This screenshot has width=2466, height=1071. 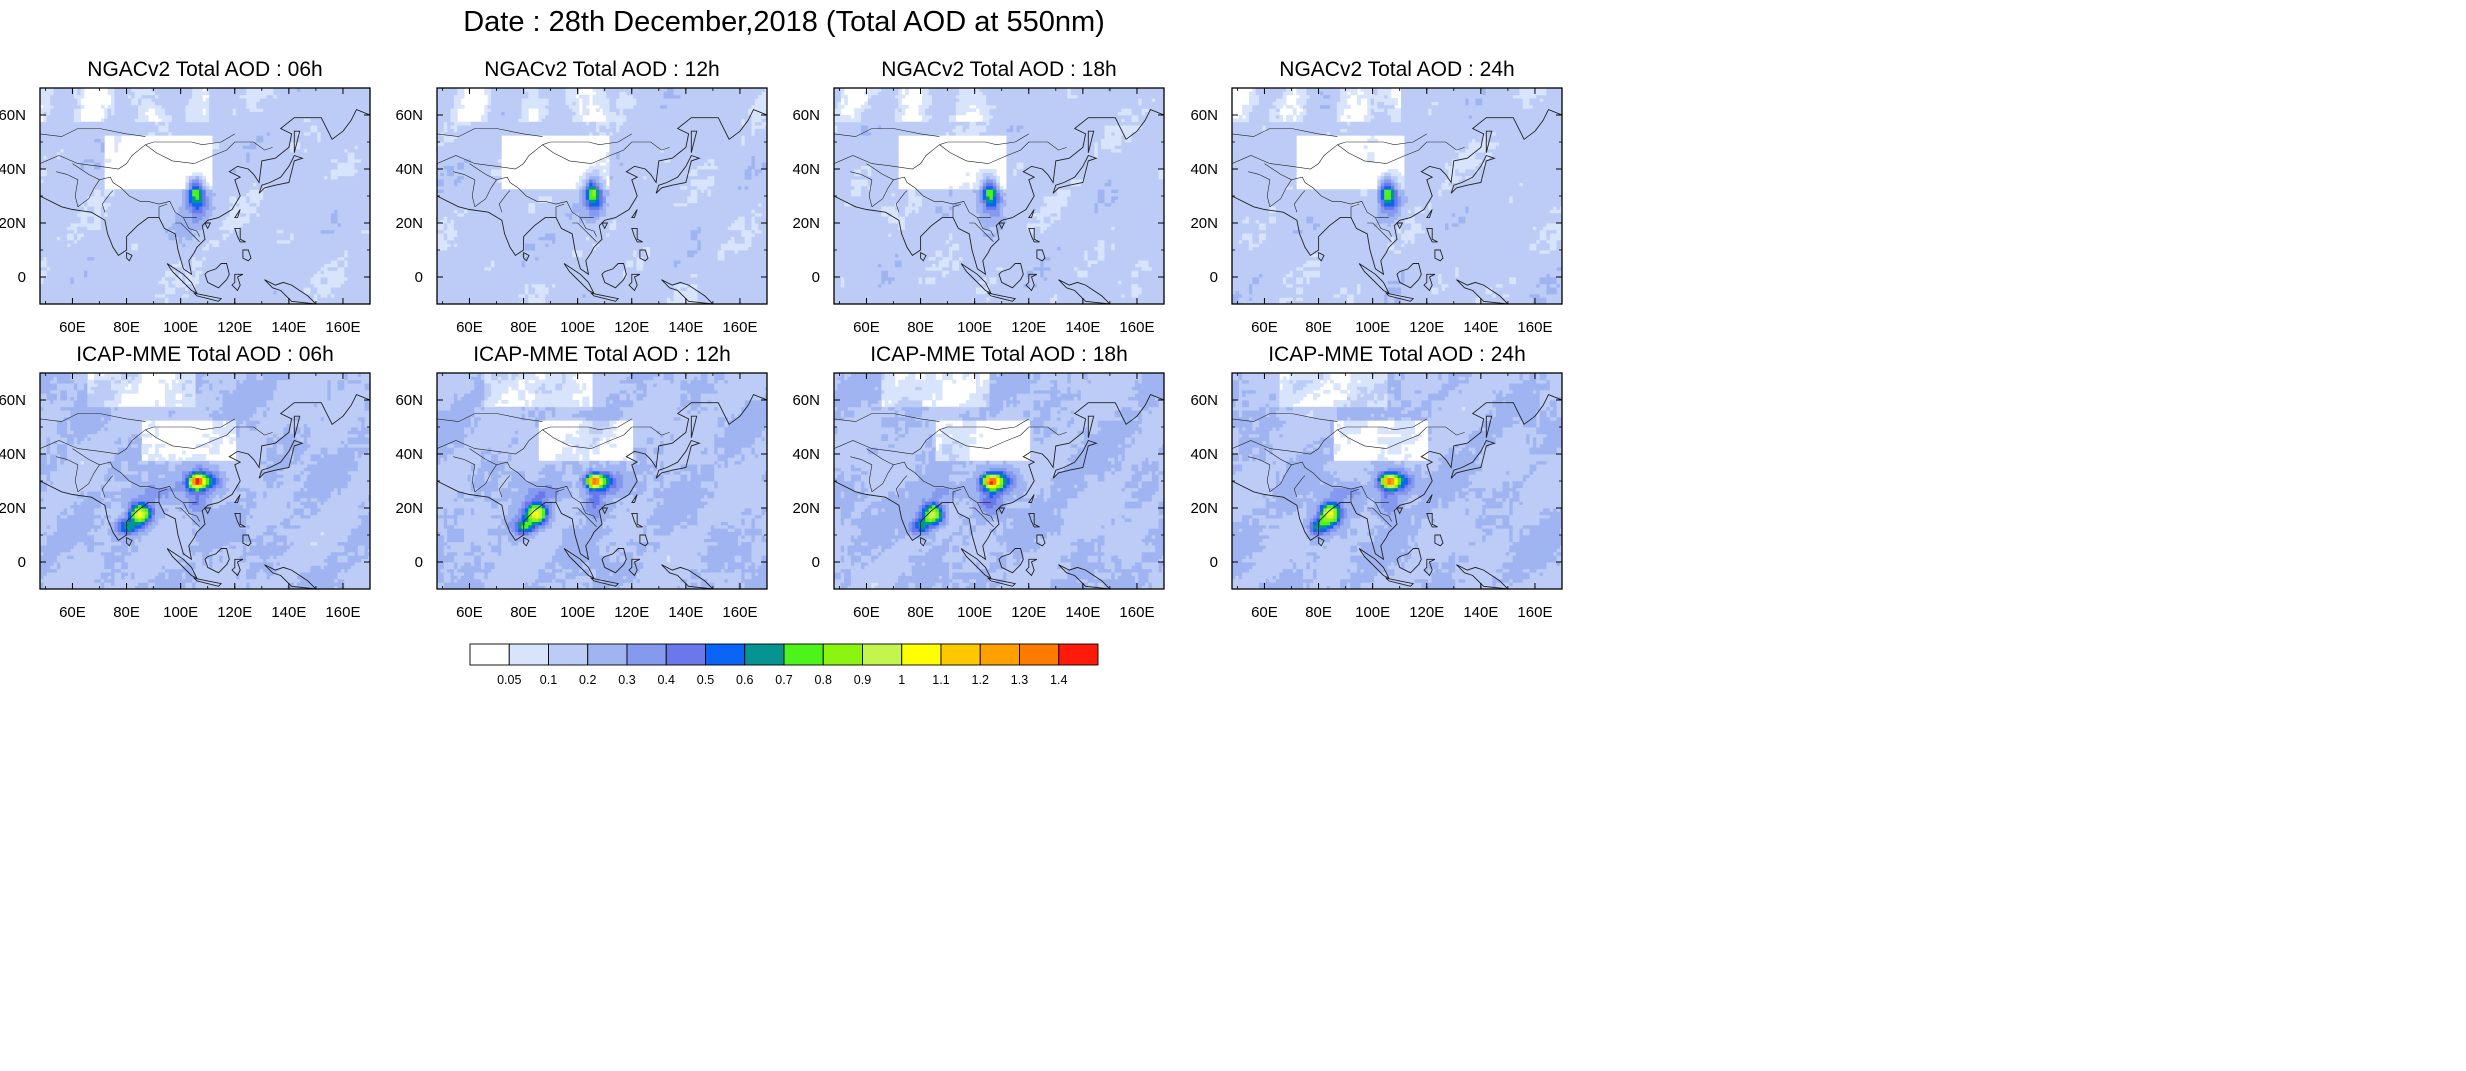 What do you see at coordinates (1019, 680) in the screenshot?
I see `colorbar-label: 1.3` at bounding box center [1019, 680].